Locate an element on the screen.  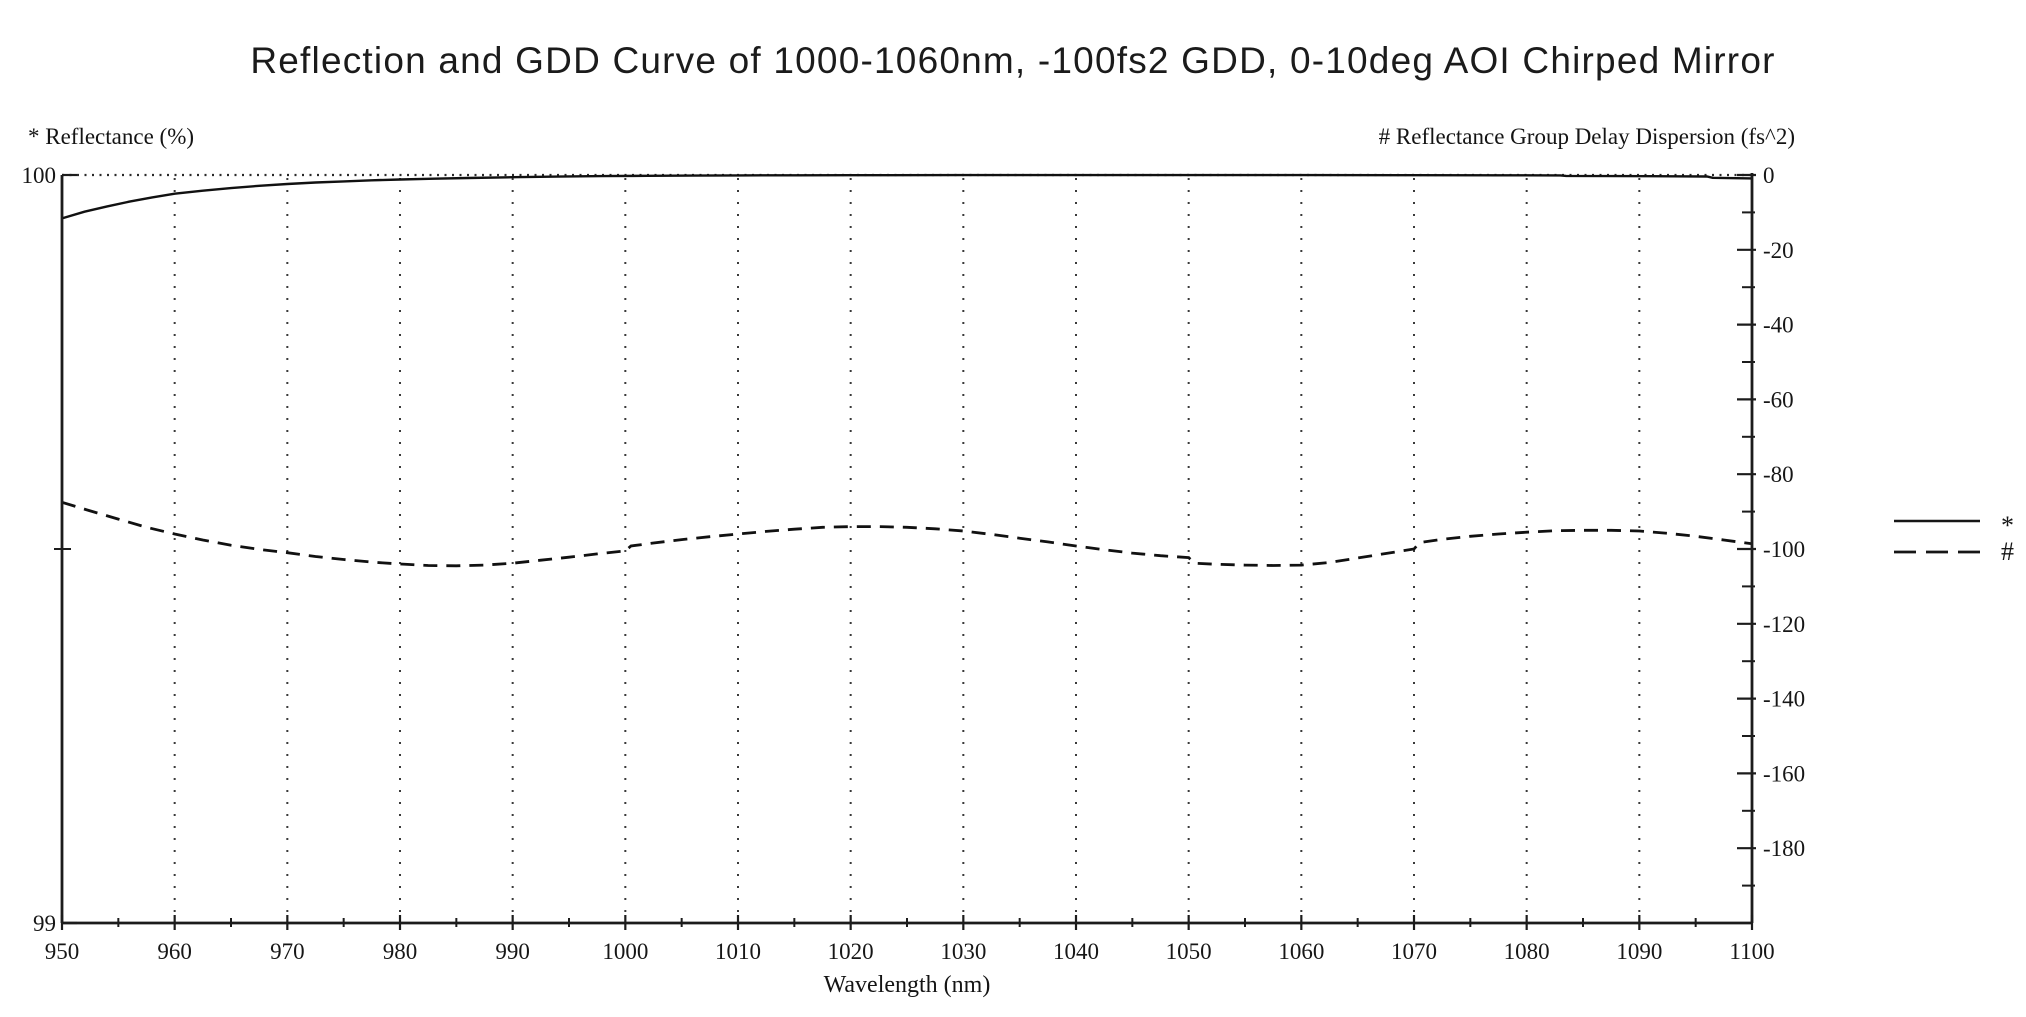
x-tick-label: 1030 is located at coordinates (963, 951).